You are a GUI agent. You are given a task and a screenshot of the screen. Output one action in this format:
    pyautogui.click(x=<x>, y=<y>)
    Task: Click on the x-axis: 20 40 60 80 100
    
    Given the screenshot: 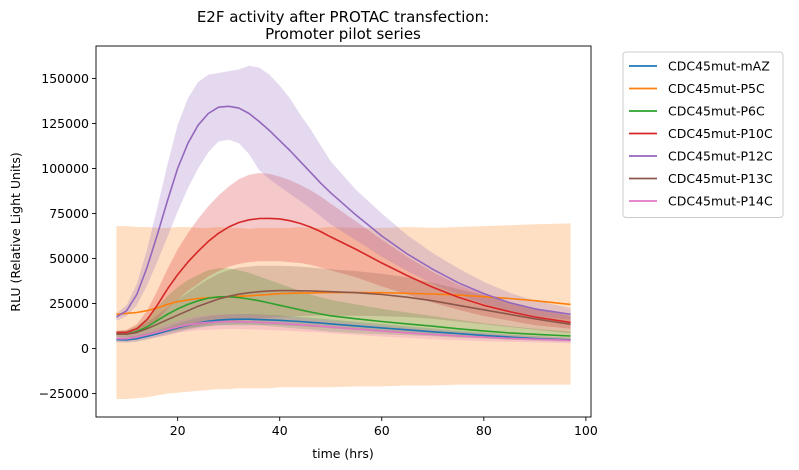 What is the action you would take?
    pyautogui.click(x=384, y=427)
    